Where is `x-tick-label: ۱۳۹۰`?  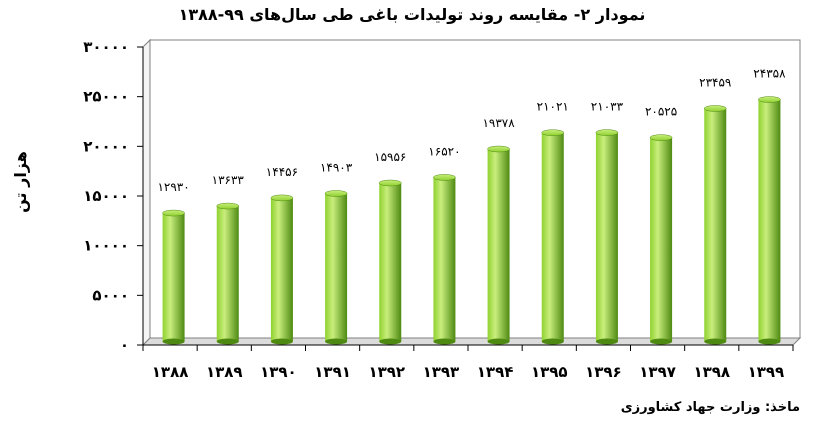 x-tick-label: ۱۳۹۰ is located at coordinates (278, 372).